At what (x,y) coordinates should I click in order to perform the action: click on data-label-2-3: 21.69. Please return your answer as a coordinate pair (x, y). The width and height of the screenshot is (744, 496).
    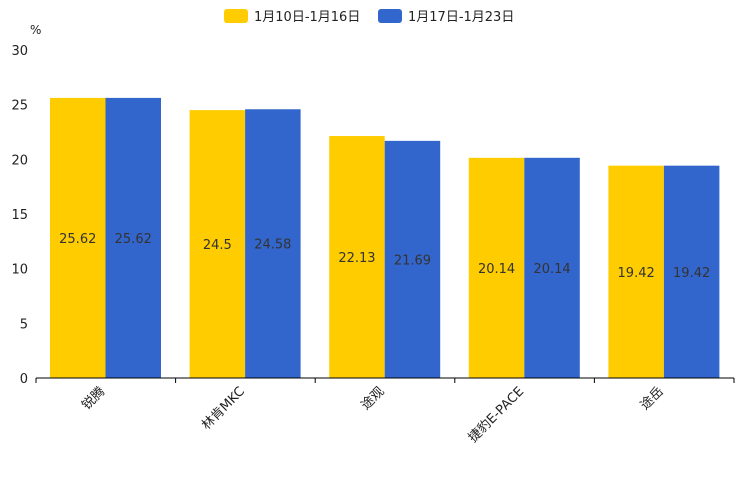
    Looking at the image, I should click on (412, 260).